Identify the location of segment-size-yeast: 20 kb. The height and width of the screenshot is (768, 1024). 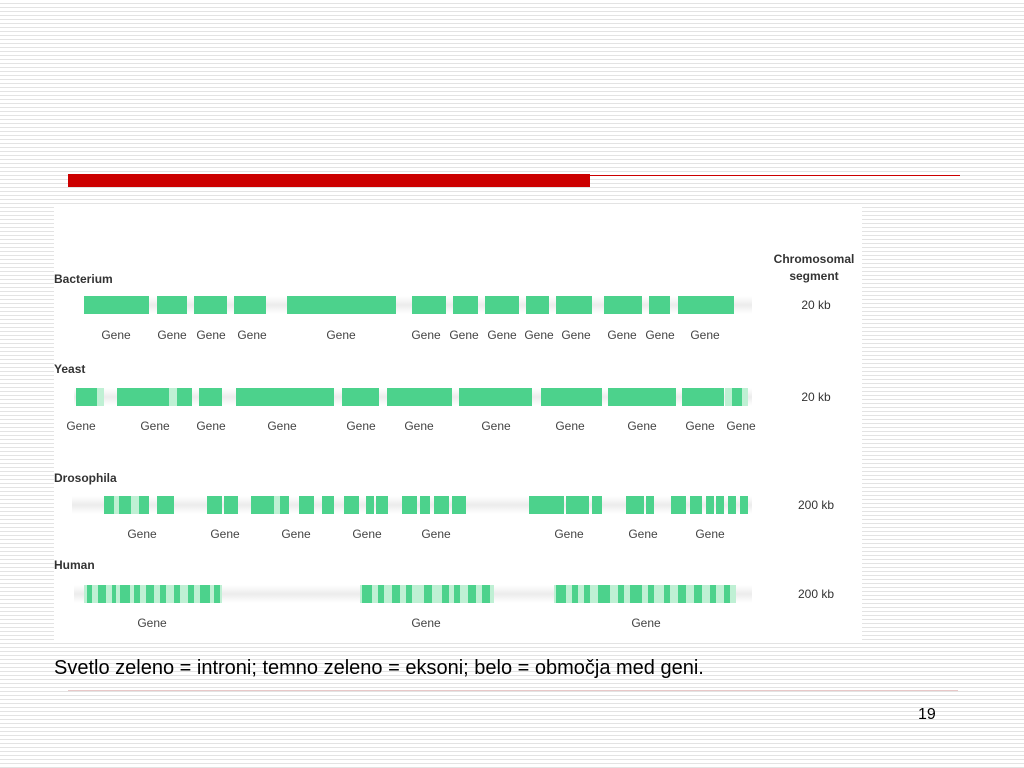
(816, 397).